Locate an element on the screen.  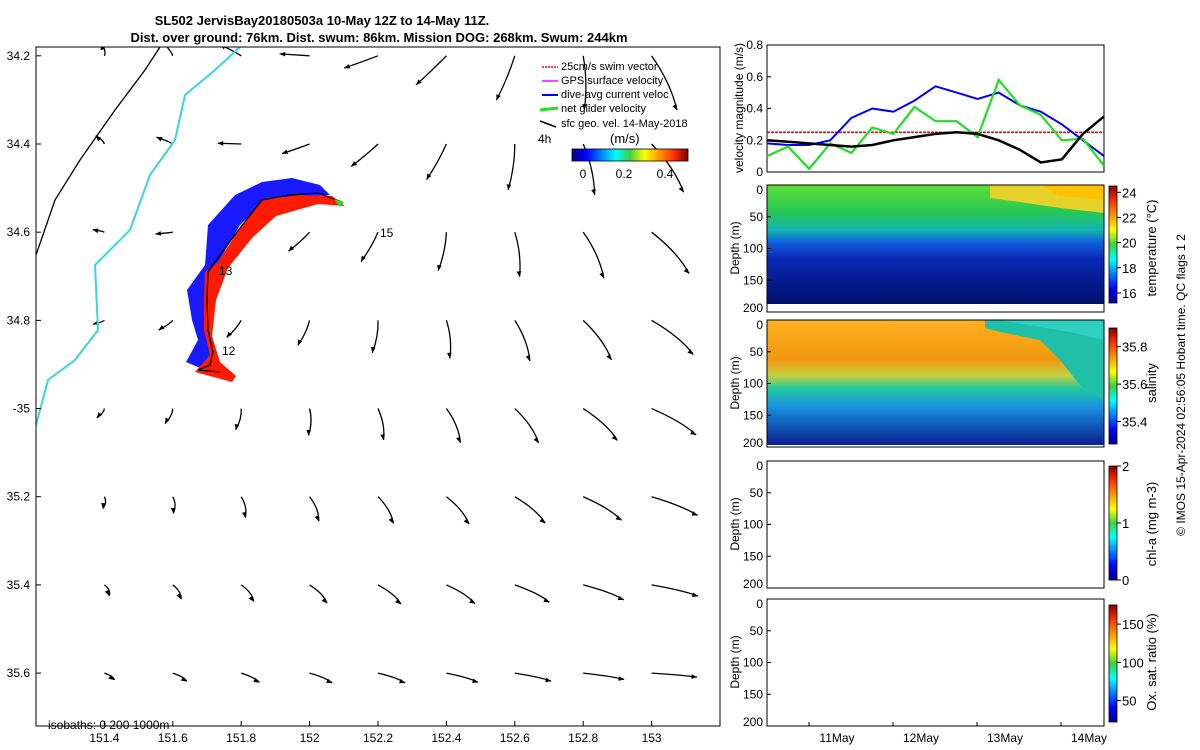
oxygen-colorbar is located at coordinates (1113, 663).